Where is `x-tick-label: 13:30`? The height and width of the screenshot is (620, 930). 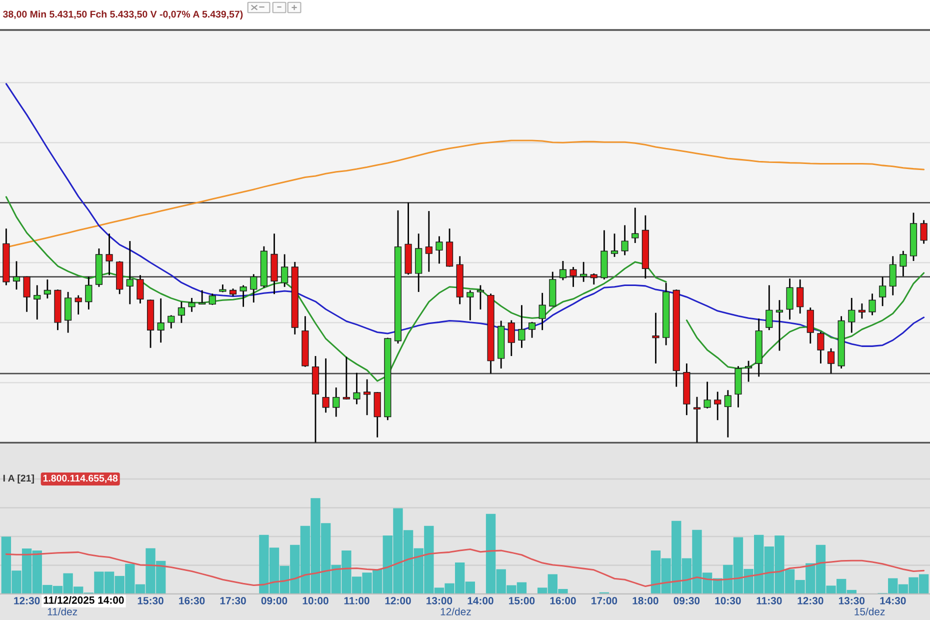 x-tick-label: 13:30 is located at coordinates (851, 600).